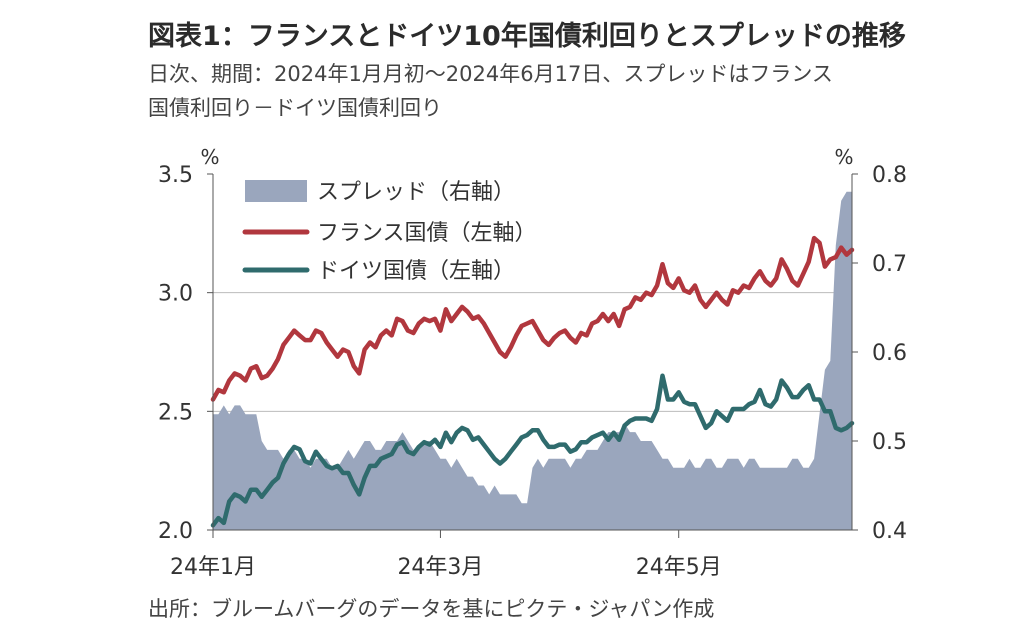 This screenshot has height=632, width=1012. What do you see at coordinates (209, 157) in the screenshot?
I see `left-unit: %` at bounding box center [209, 157].